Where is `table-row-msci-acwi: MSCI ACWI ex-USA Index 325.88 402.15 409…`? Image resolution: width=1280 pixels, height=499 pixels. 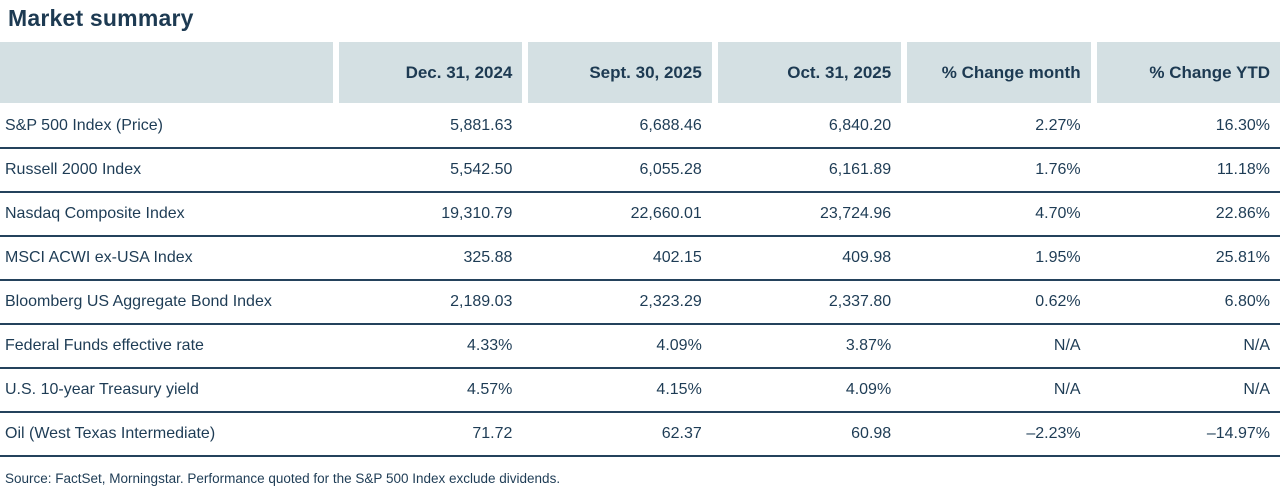
table-row-msci-acwi: MSCI ACWI ex-USA Index 325.88 402.15 409… is located at coordinates (640, 259).